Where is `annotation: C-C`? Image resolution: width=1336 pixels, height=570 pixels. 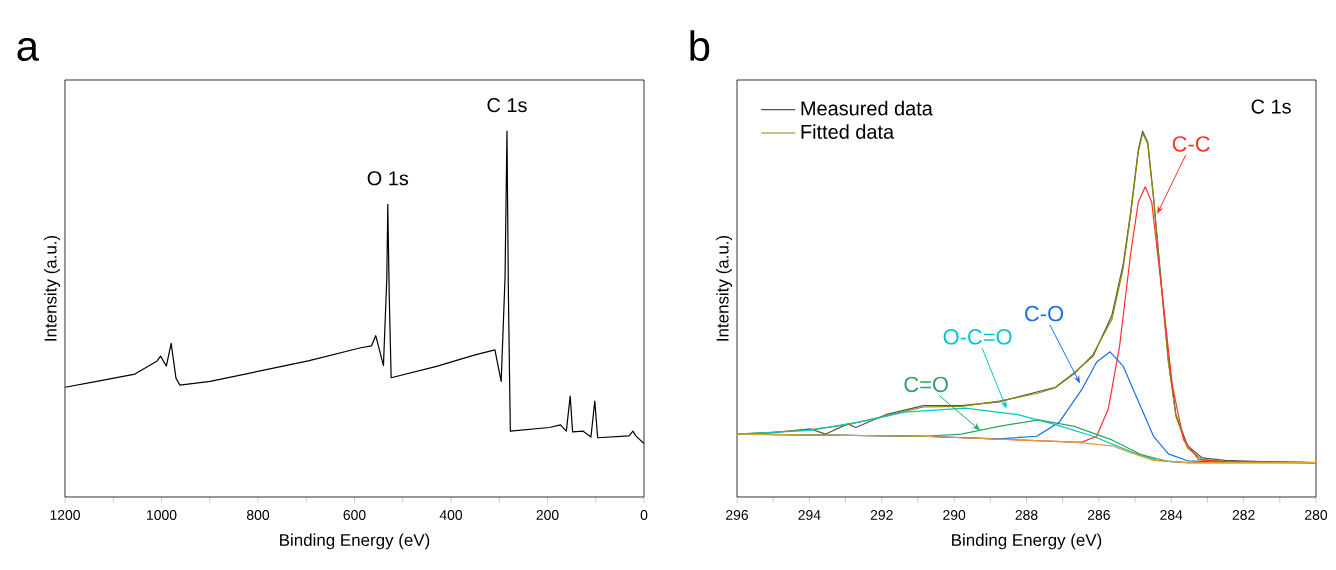
annotation: C-C is located at coordinates (1191, 144).